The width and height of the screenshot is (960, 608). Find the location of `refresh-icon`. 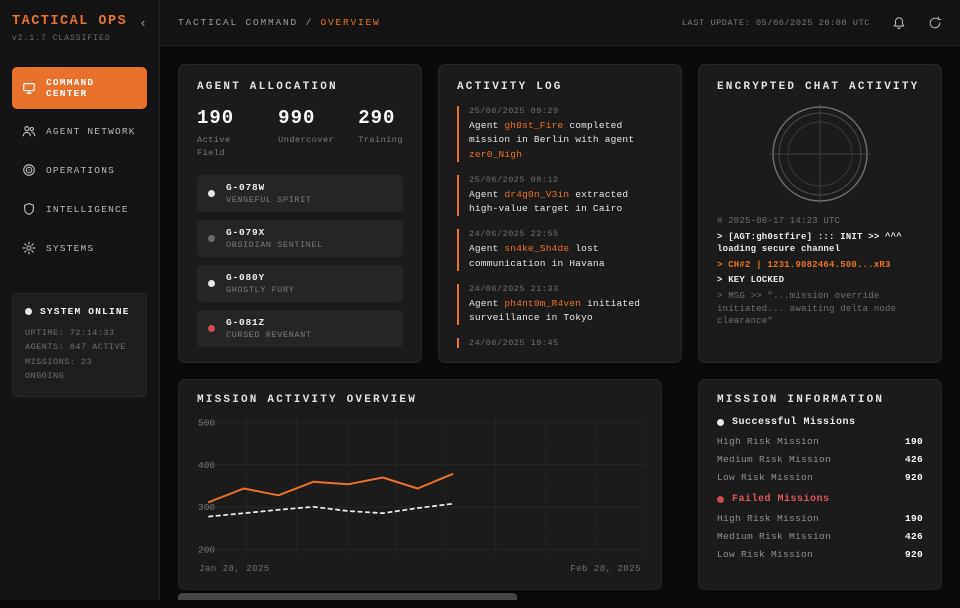

refresh-icon is located at coordinates (935, 23).